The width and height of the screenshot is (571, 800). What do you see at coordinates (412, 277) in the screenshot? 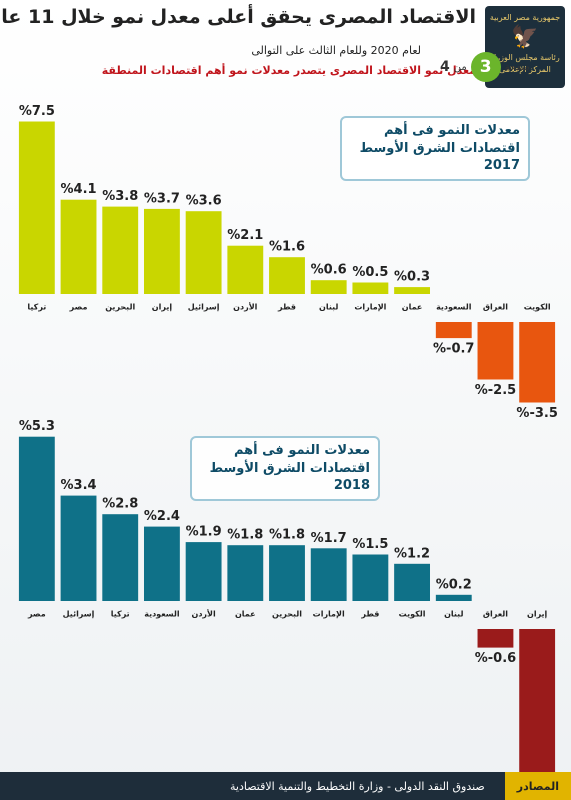
I see `value-label: %0.3` at bounding box center [412, 277].